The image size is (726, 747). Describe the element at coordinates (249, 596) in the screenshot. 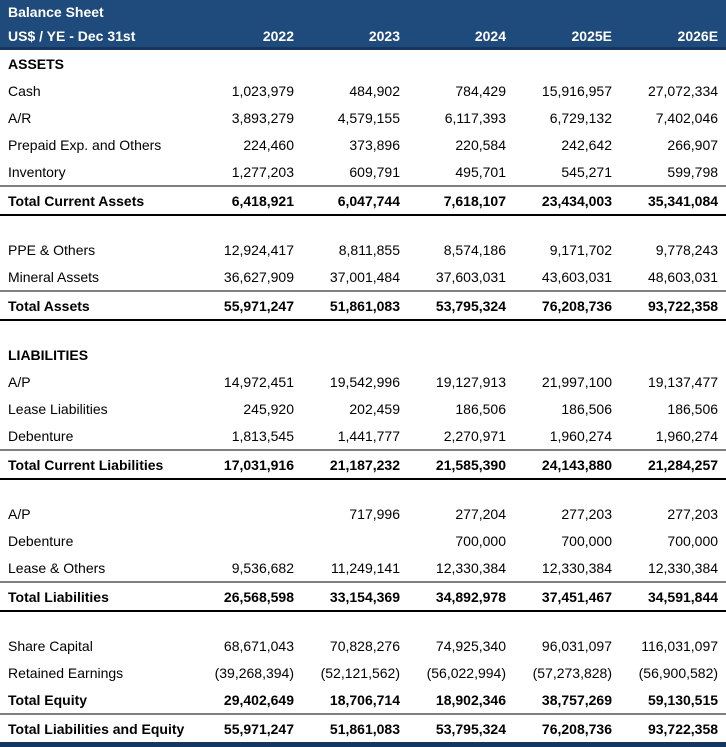

I see `cell-value: 26,568,598` at that location.